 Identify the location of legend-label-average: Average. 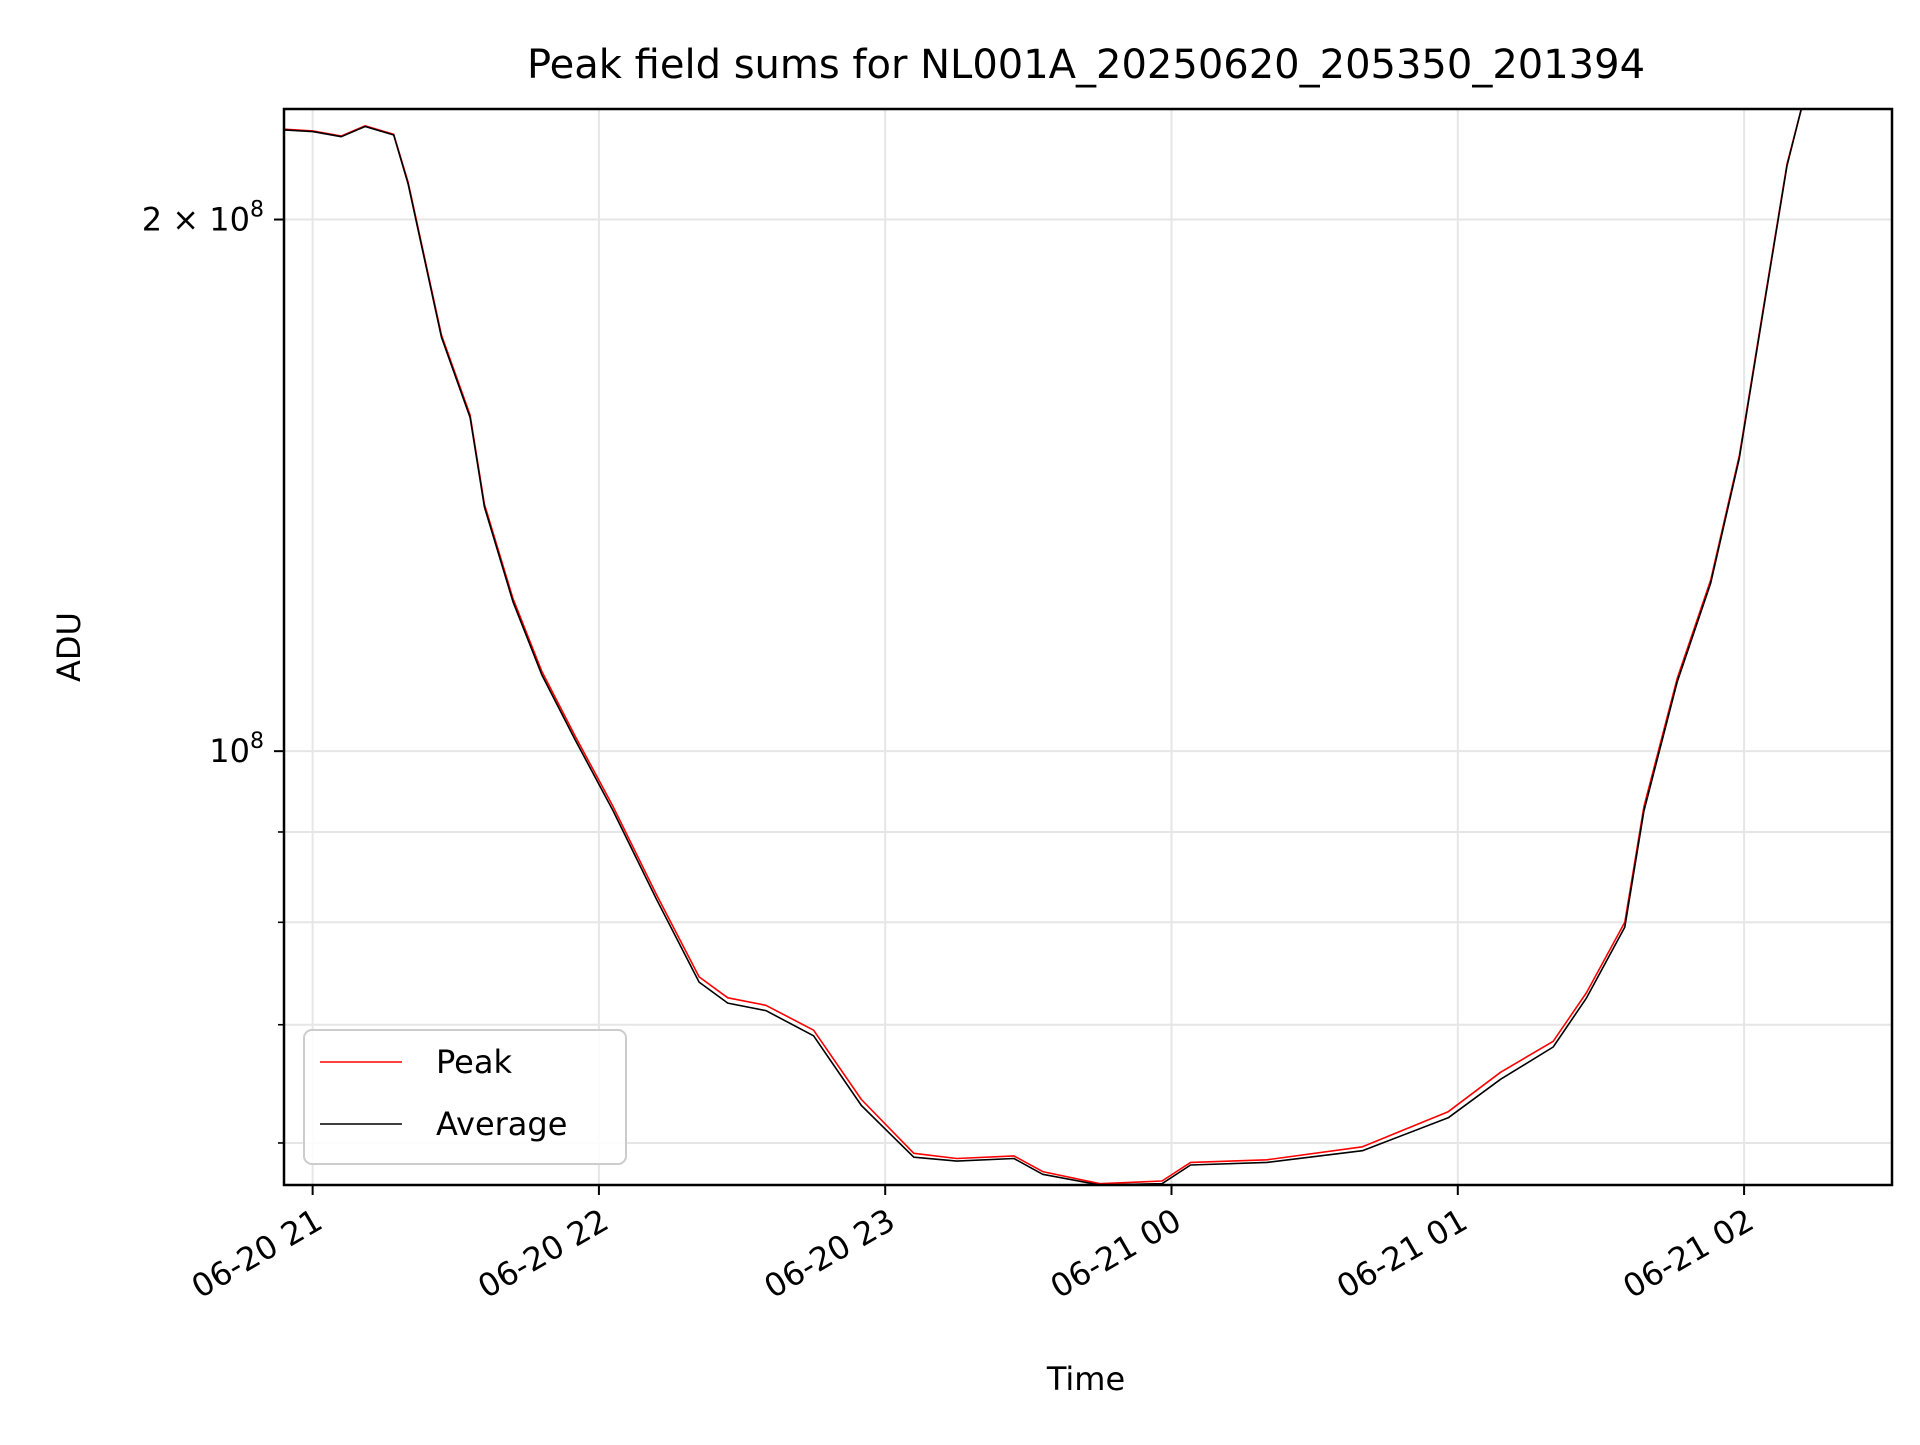
(501, 1124).